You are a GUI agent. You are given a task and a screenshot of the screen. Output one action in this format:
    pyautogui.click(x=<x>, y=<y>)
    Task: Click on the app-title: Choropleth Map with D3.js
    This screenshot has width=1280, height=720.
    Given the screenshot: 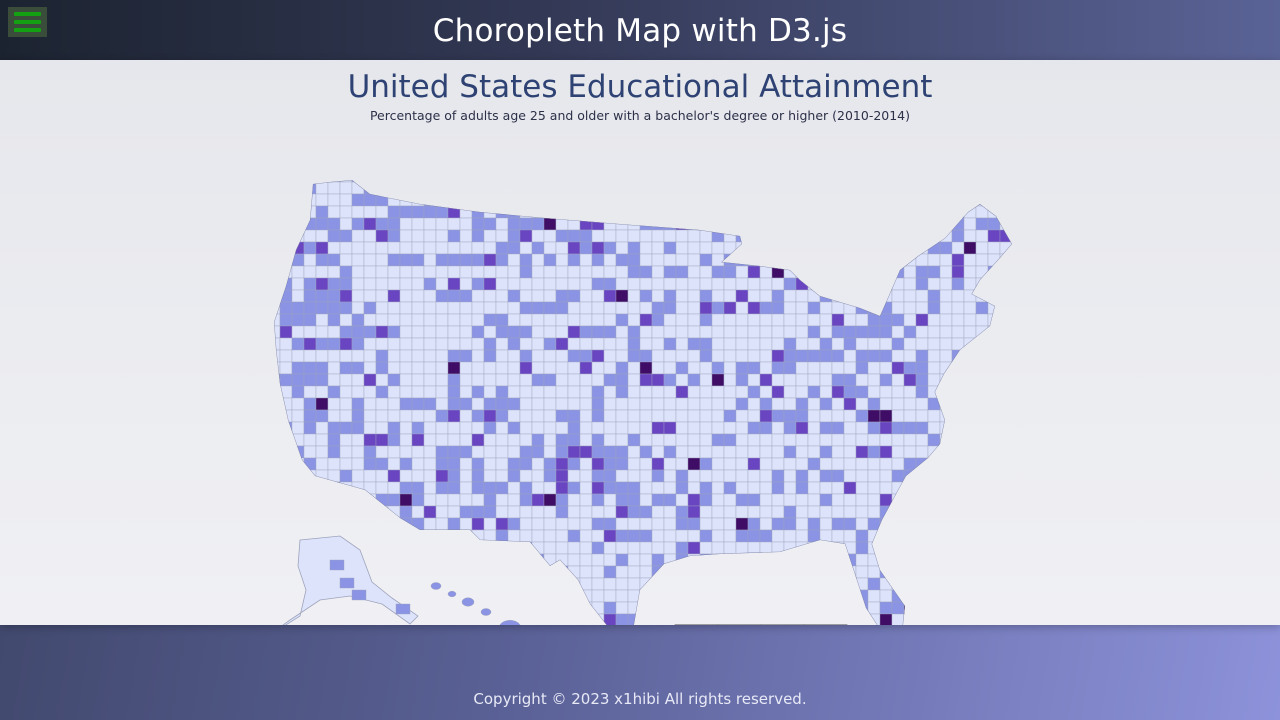 What is the action you would take?
    pyautogui.click(x=640, y=31)
    